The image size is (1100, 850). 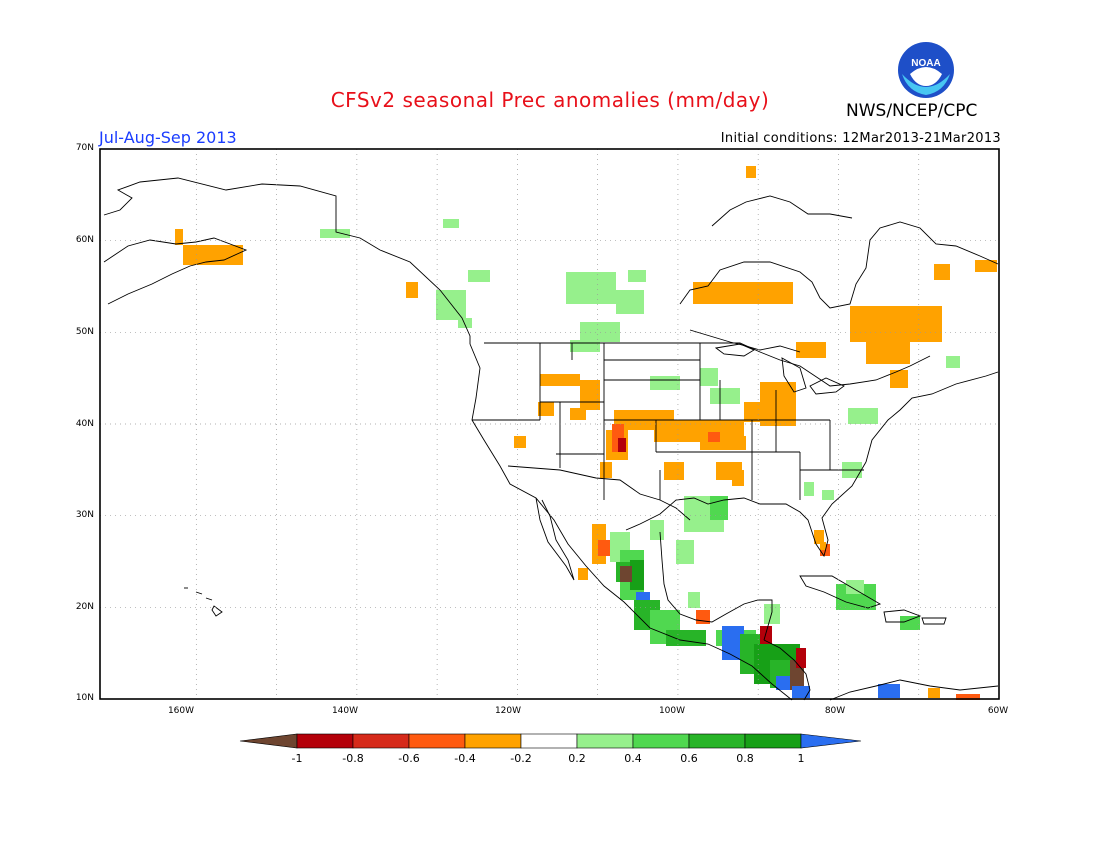 I want to click on legend-arrow-high, so click(x=831, y=741).